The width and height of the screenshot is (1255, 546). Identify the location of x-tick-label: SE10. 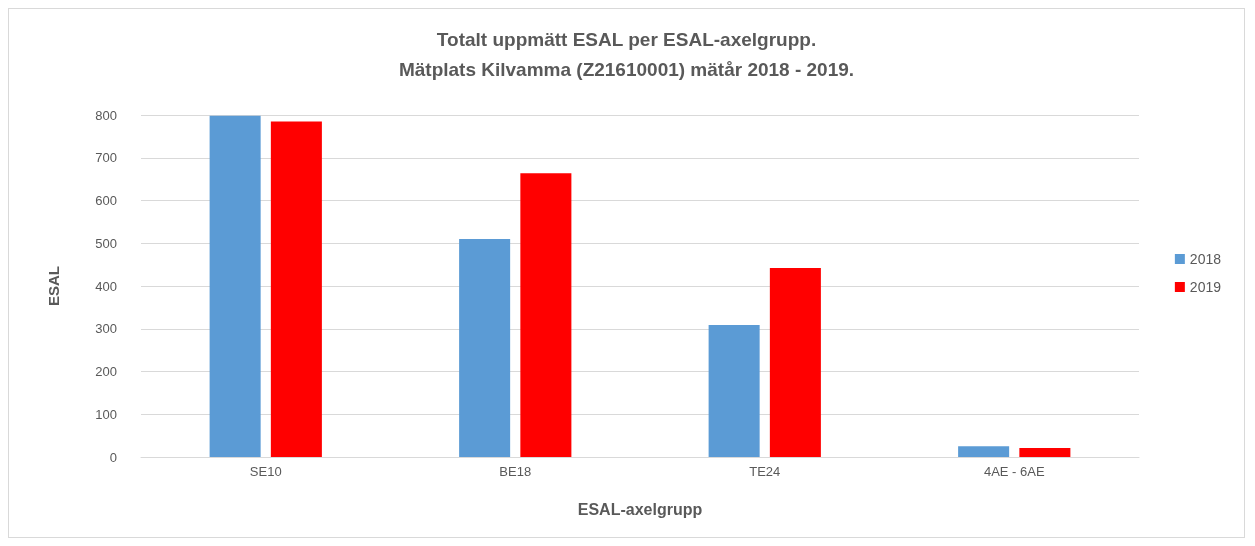
(265, 471).